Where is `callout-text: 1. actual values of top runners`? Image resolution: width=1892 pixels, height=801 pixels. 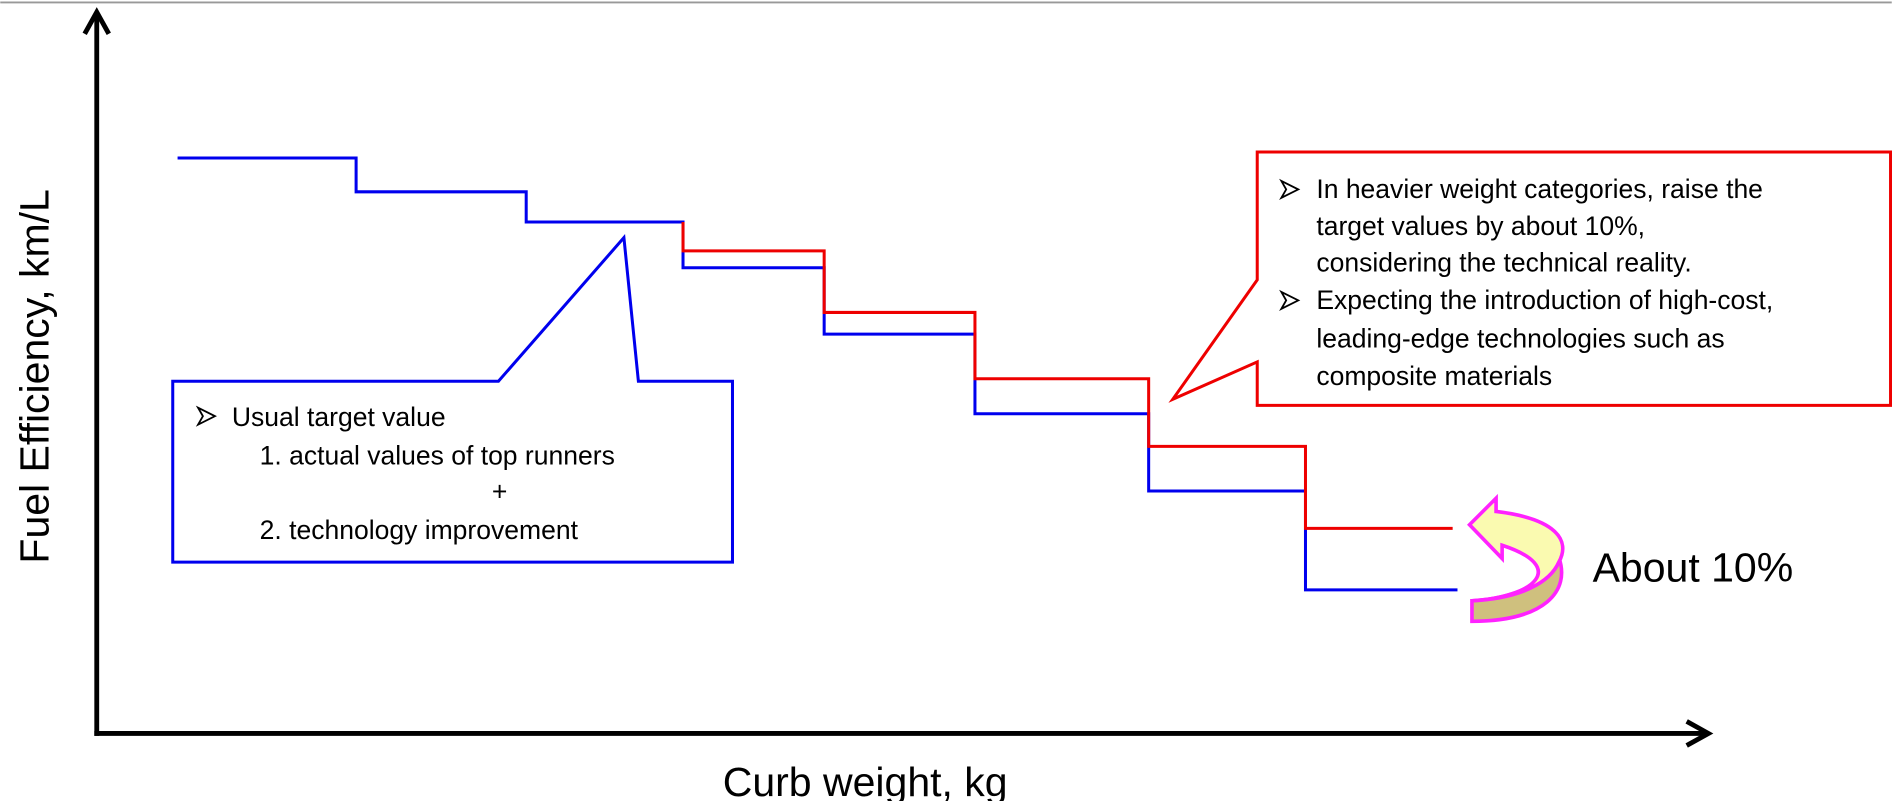 callout-text: 1. actual values of top runners is located at coordinates (437, 455).